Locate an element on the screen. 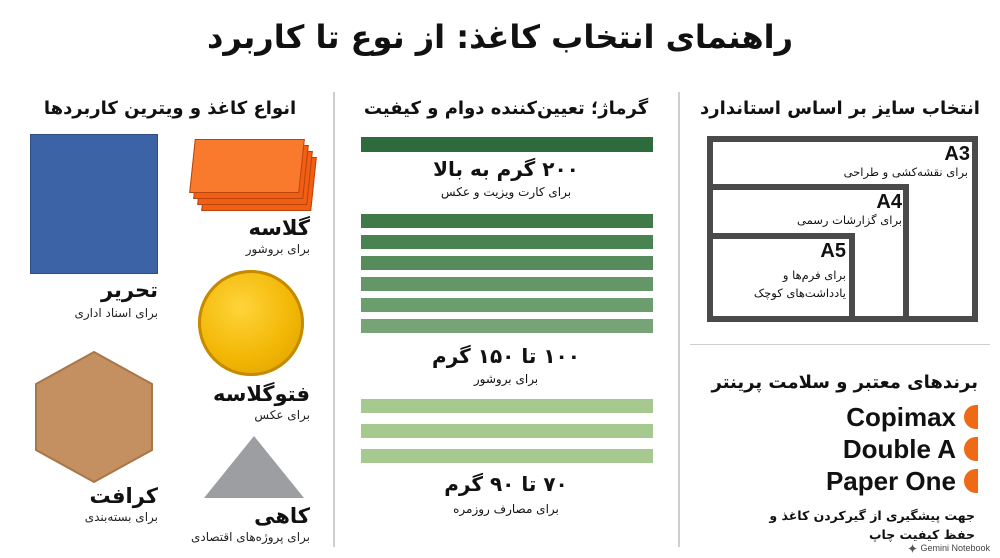  photo-glossy-label: فتوگلاسه is located at coordinates (261, 394).